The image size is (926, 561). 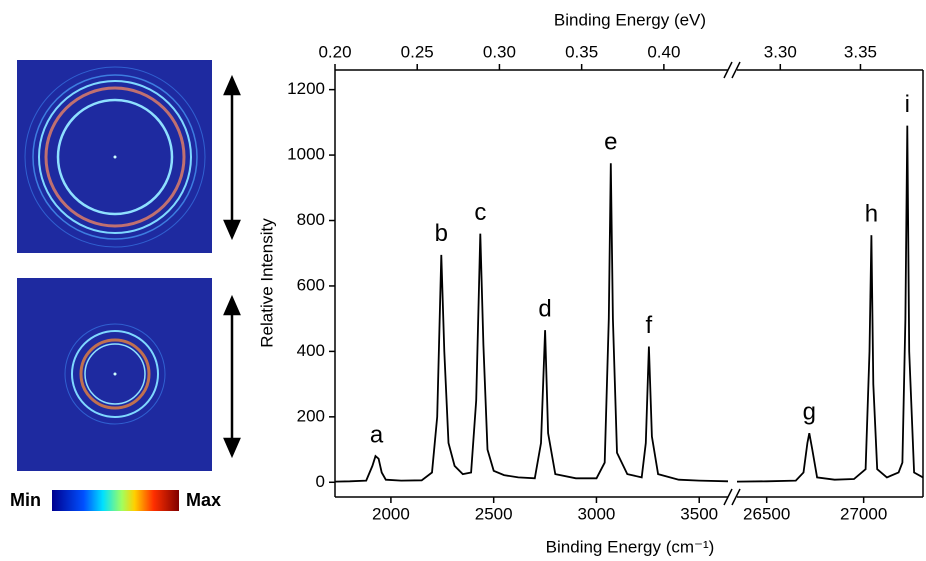 I want to click on spectrum-line, so click(x=830, y=304).